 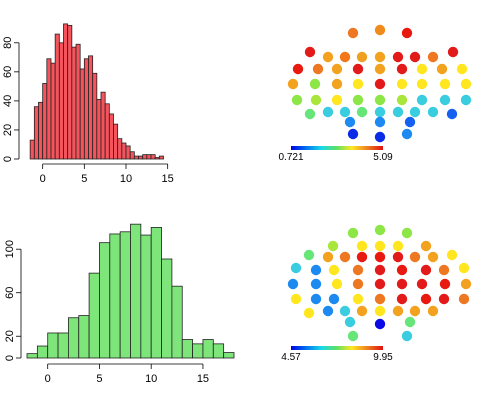 I want to click on x-tick-label: 10, so click(x=126, y=179).